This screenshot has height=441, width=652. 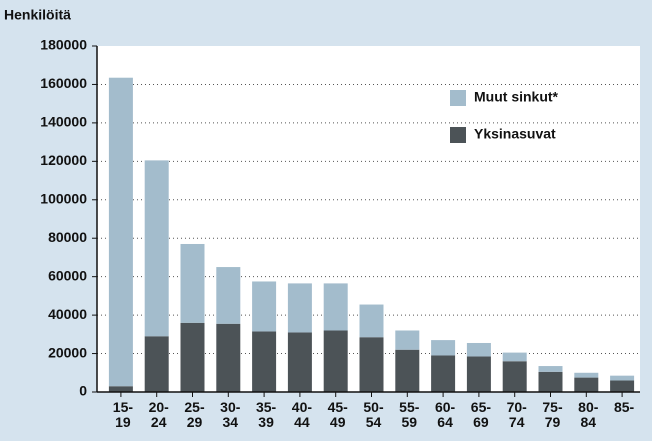 I want to click on x-tick-label: 35-39, so click(x=266, y=414).